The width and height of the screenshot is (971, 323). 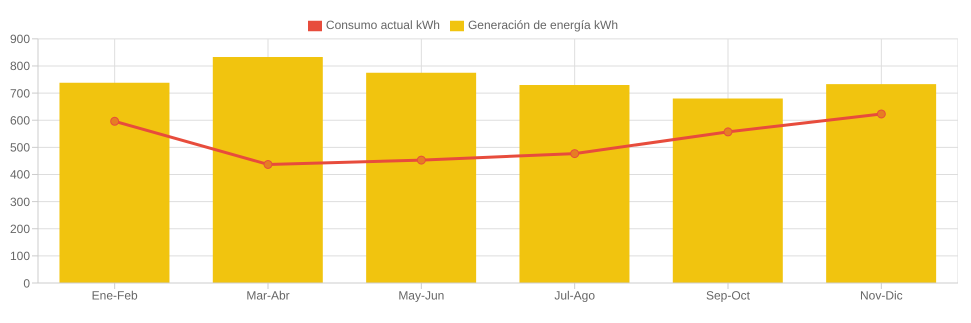 I want to click on y-tick-label: 200, so click(x=20, y=229).